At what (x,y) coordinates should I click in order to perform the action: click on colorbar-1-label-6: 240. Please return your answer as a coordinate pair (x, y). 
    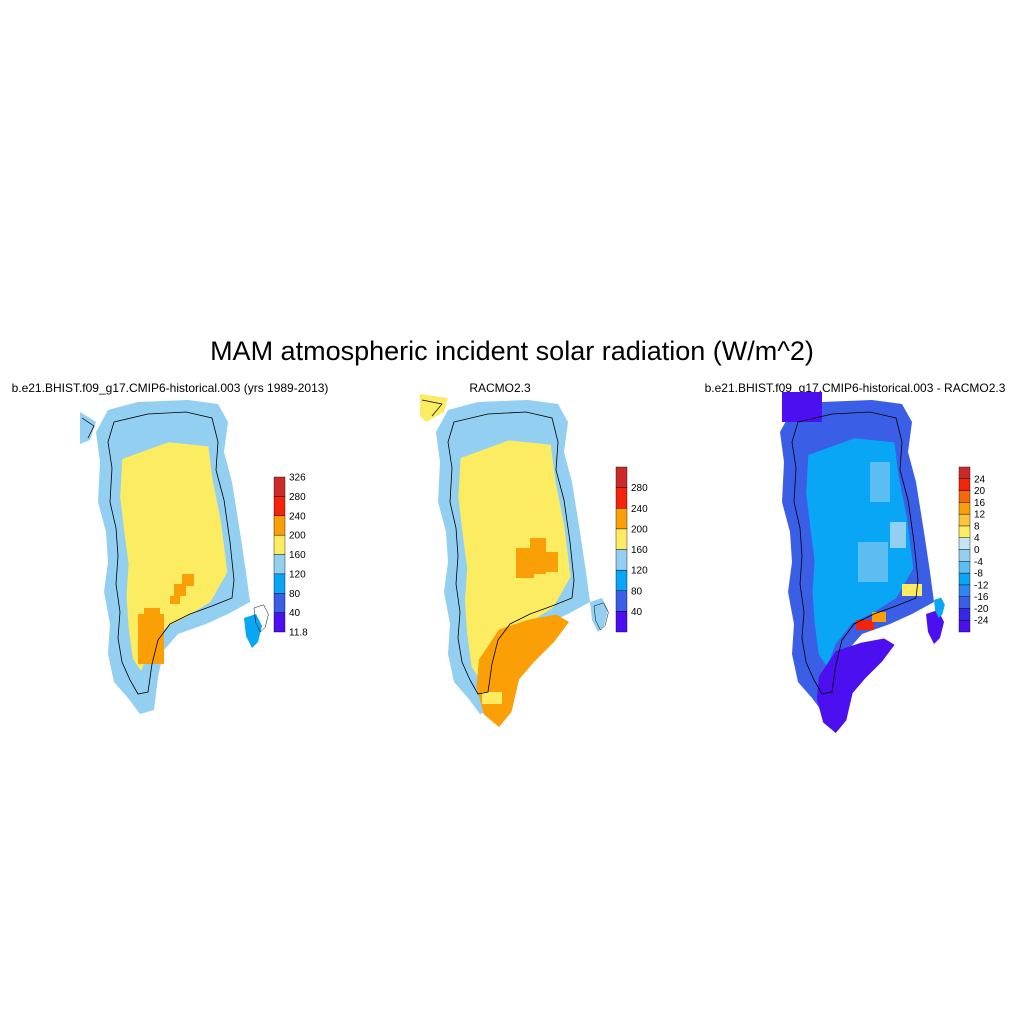
    Looking at the image, I should click on (297, 516).